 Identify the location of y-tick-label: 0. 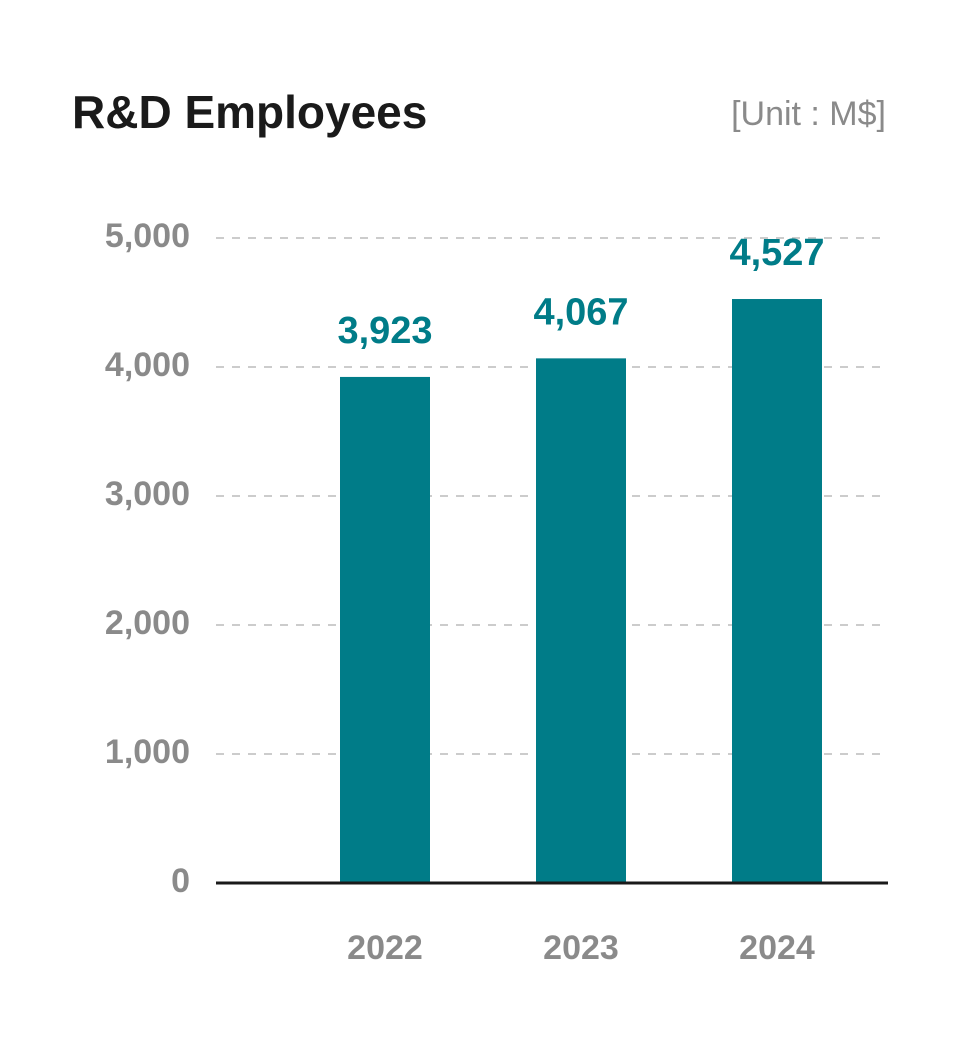
(180, 881).